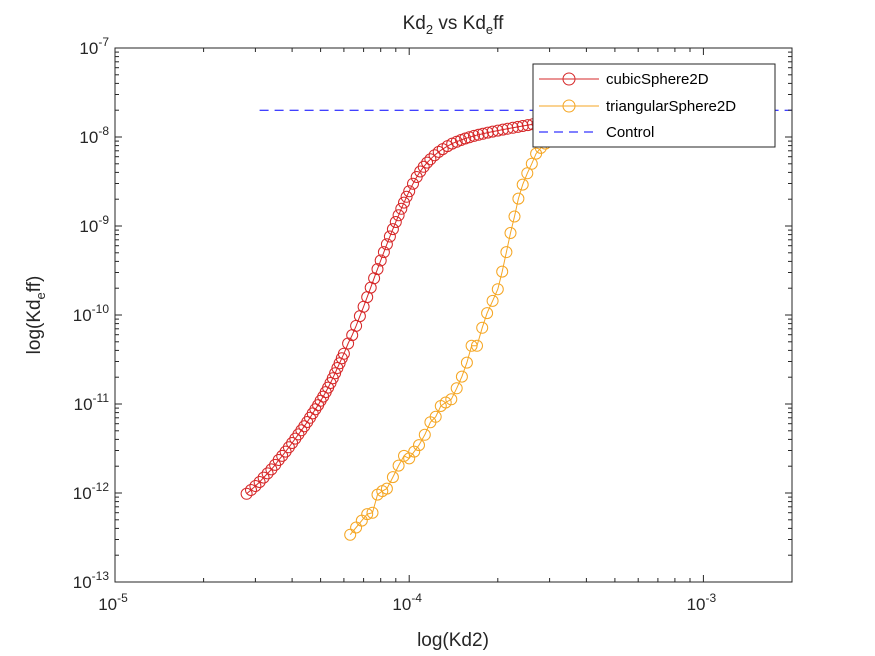 The image size is (875, 656). Describe the element at coordinates (596, 132) in the screenshot. I see `legend-item-control: Control` at that location.